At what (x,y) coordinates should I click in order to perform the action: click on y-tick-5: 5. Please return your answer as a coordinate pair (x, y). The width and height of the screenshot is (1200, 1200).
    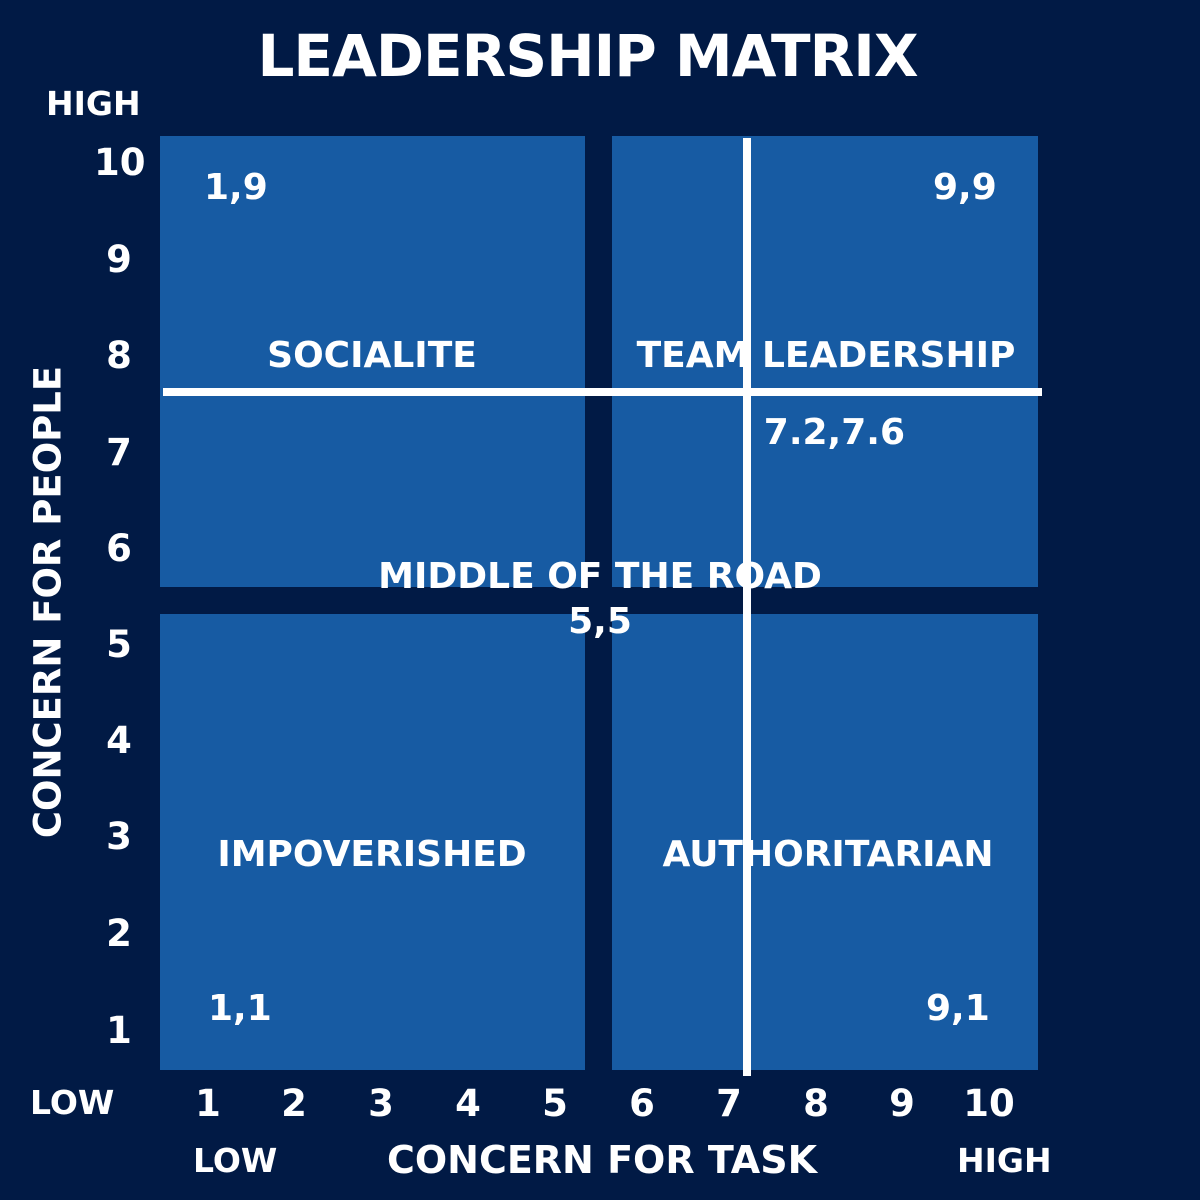
    Looking at the image, I should click on (119, 644).